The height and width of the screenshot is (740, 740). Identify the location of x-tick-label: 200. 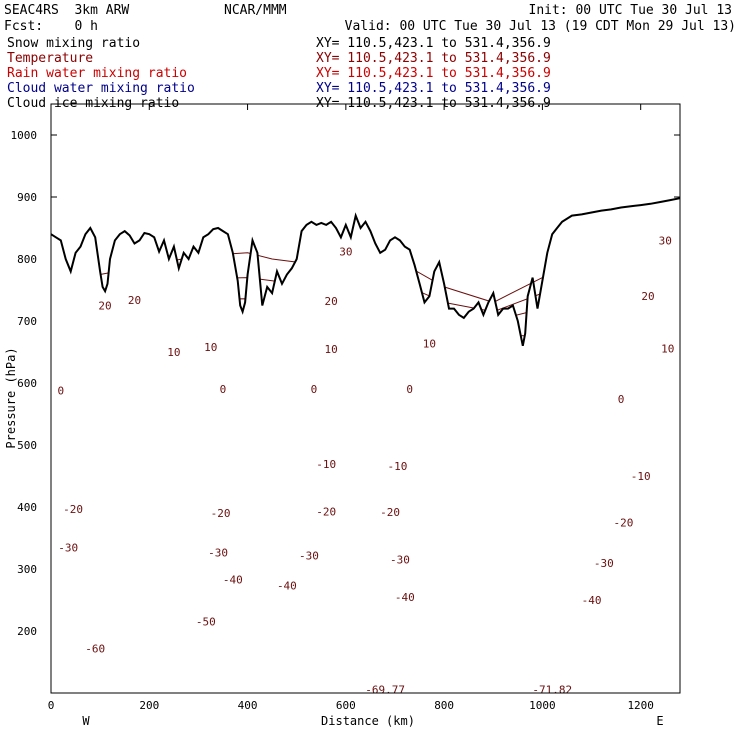
(149, 705).